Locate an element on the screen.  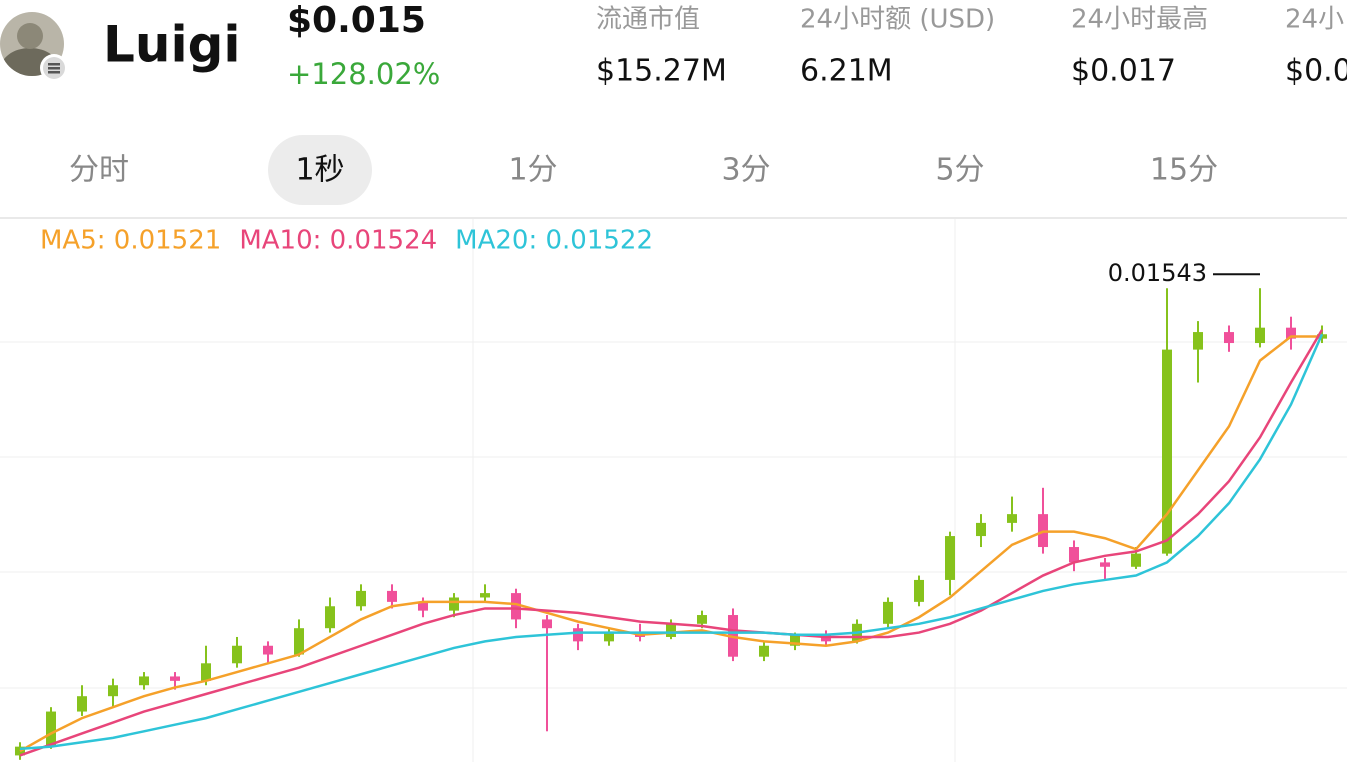
tab: 5分 is located at coordinates (959, 170).